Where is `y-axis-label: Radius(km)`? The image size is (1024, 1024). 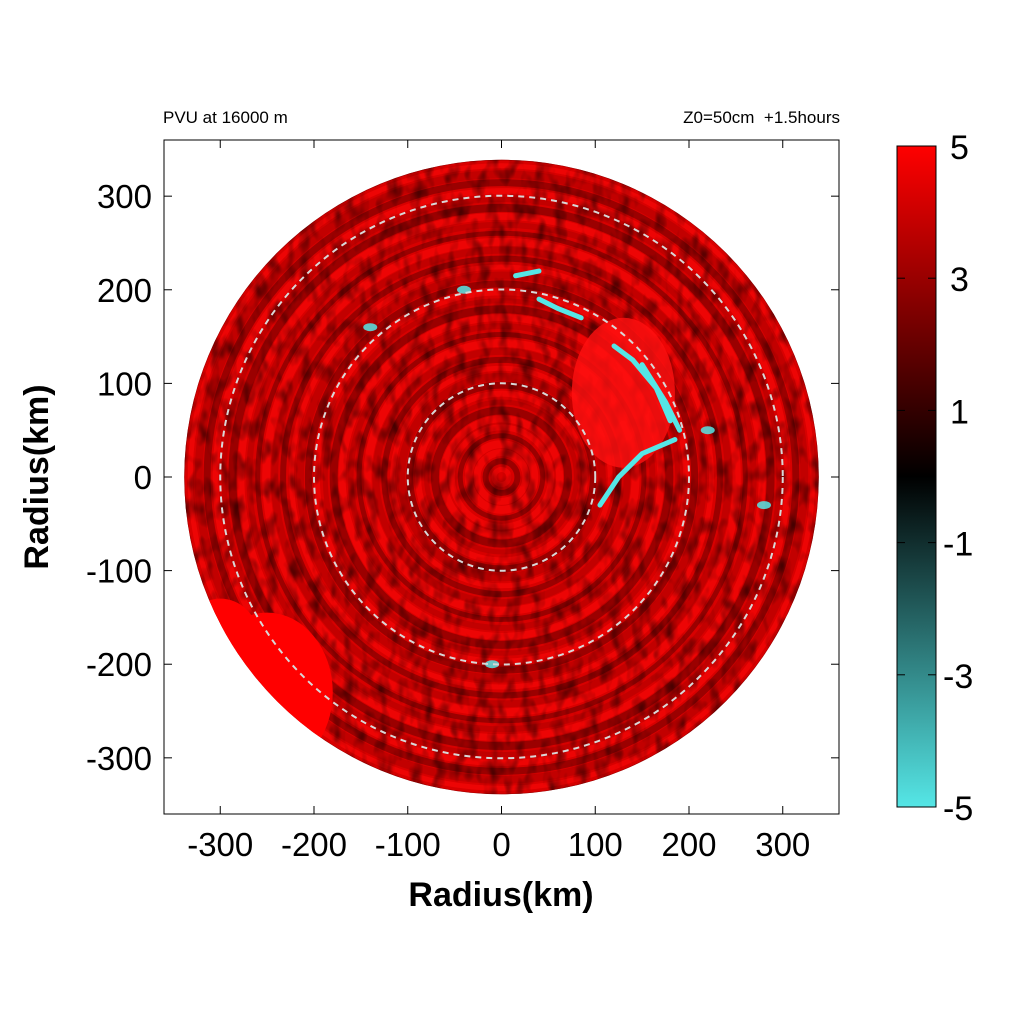
y-axis-label: Radius(km) is located at coordinates (37, 476).